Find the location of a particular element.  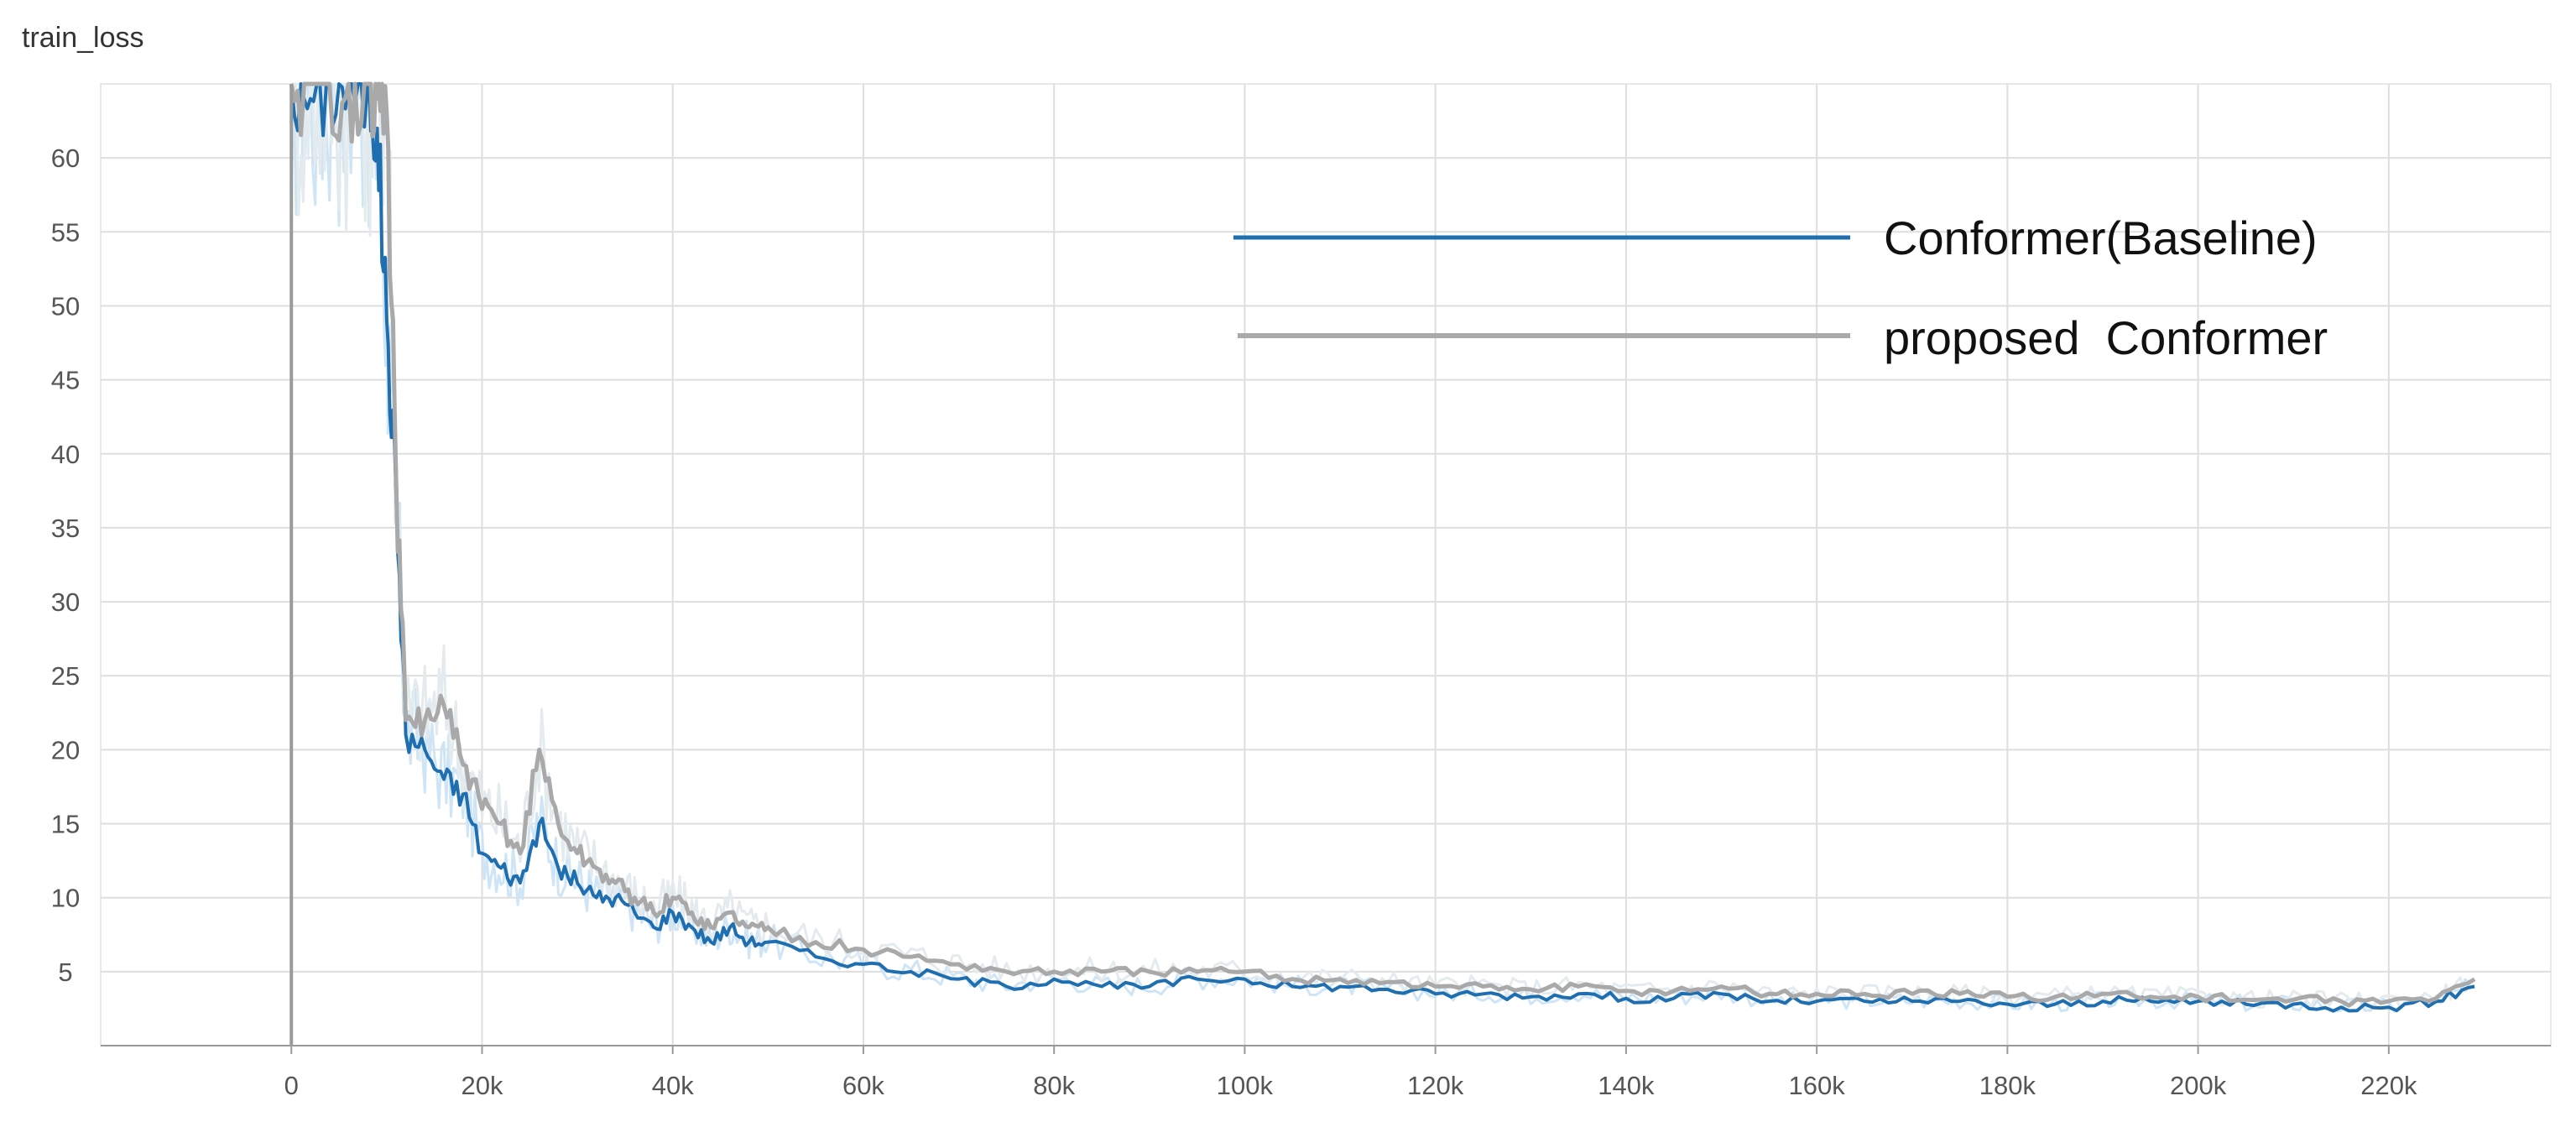

y-tick-label: 15 is located at coordinates (65, 824).